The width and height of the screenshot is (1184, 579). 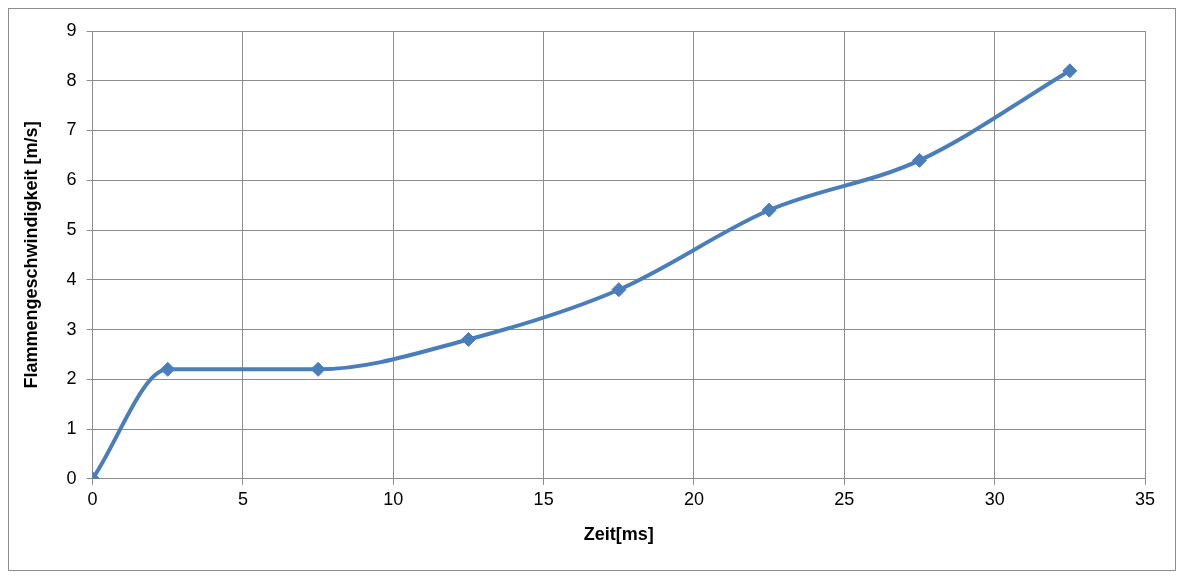 I want to click on x-axis-title: Zeit[ms], so click(x=618, y=534).